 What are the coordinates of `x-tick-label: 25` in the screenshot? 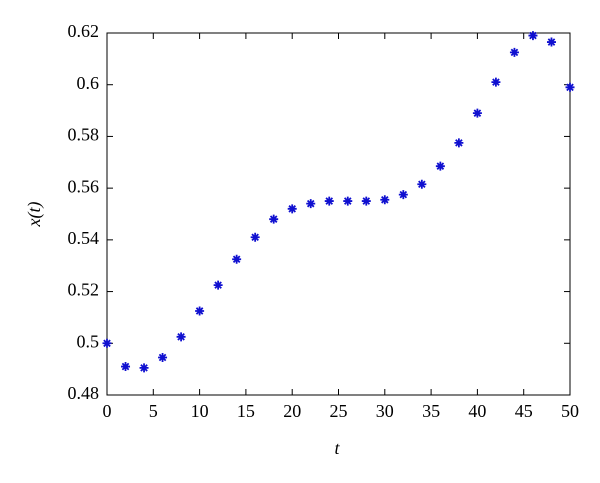 It's located at (339, 411).